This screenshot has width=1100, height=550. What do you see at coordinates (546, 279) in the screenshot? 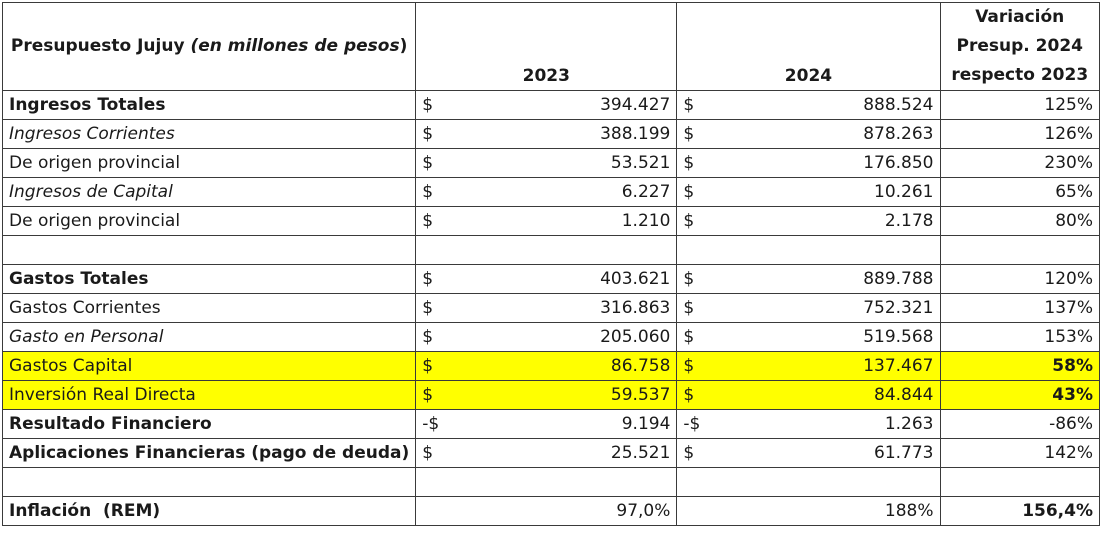
I see `cell-2023: $403.621` at bounding box center [546, 279].